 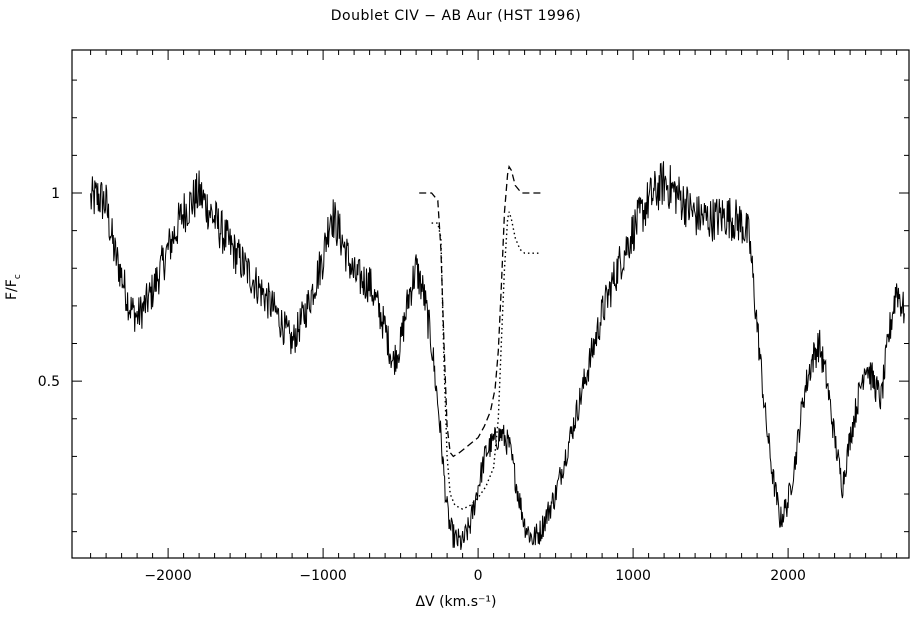 What do you see at coordinates (788, 576) in the screenshot?
I see `x-tick-label: 2000` at bounding box center [788, 576].